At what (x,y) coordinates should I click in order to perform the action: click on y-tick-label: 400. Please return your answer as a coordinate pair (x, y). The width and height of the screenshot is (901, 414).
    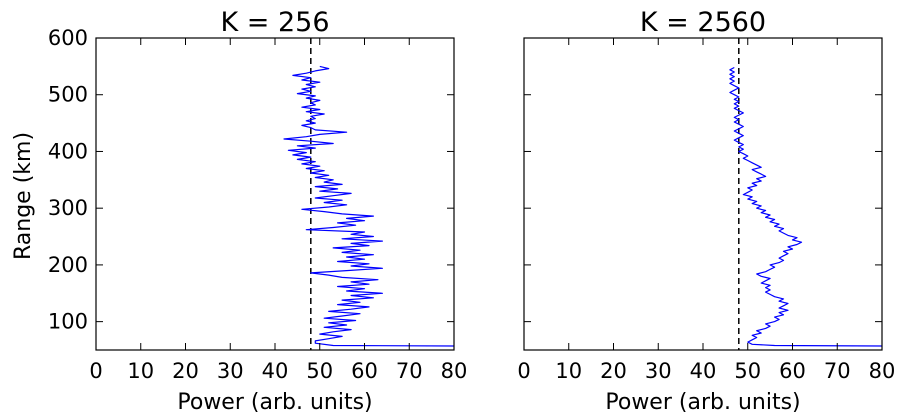
    Looking at the image, I should click on (68, 151).